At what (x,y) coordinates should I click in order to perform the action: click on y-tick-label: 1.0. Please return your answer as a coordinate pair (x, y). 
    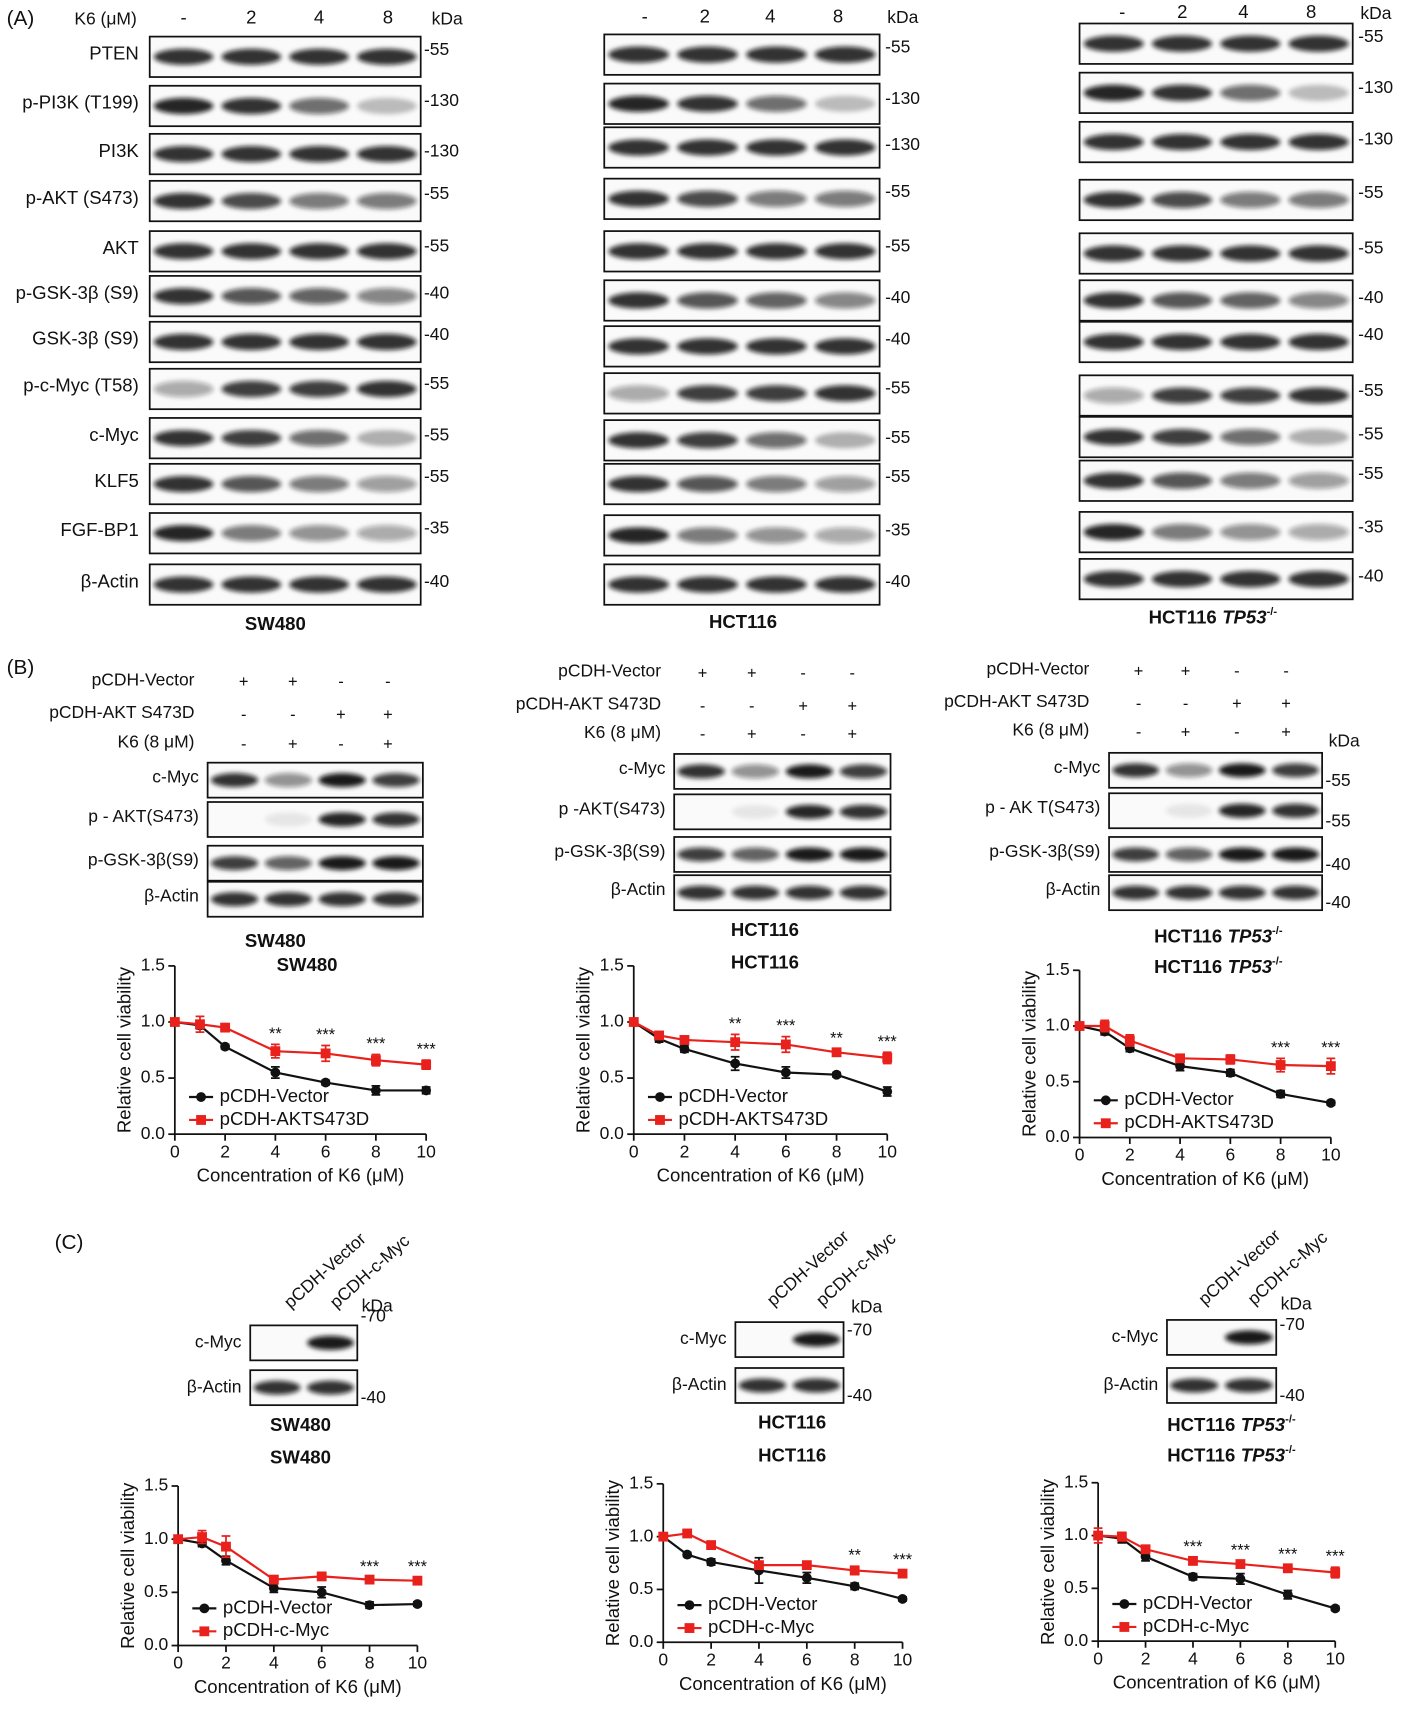
    Looking at the image, I should click on (612, 1021).